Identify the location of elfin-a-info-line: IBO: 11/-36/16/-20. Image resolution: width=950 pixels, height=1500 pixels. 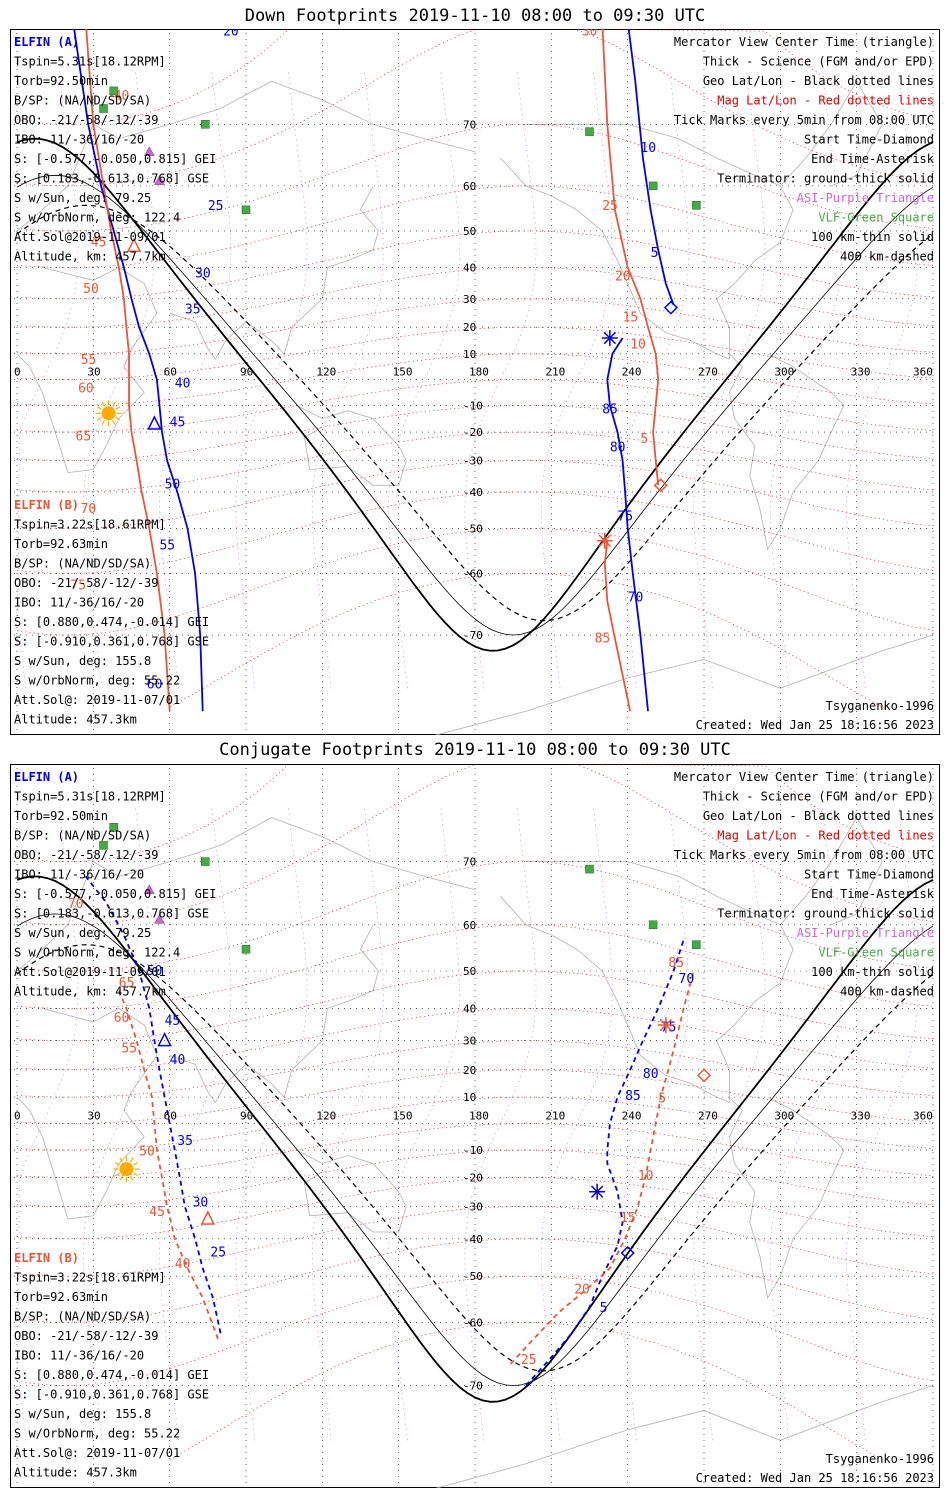
(79, 875).